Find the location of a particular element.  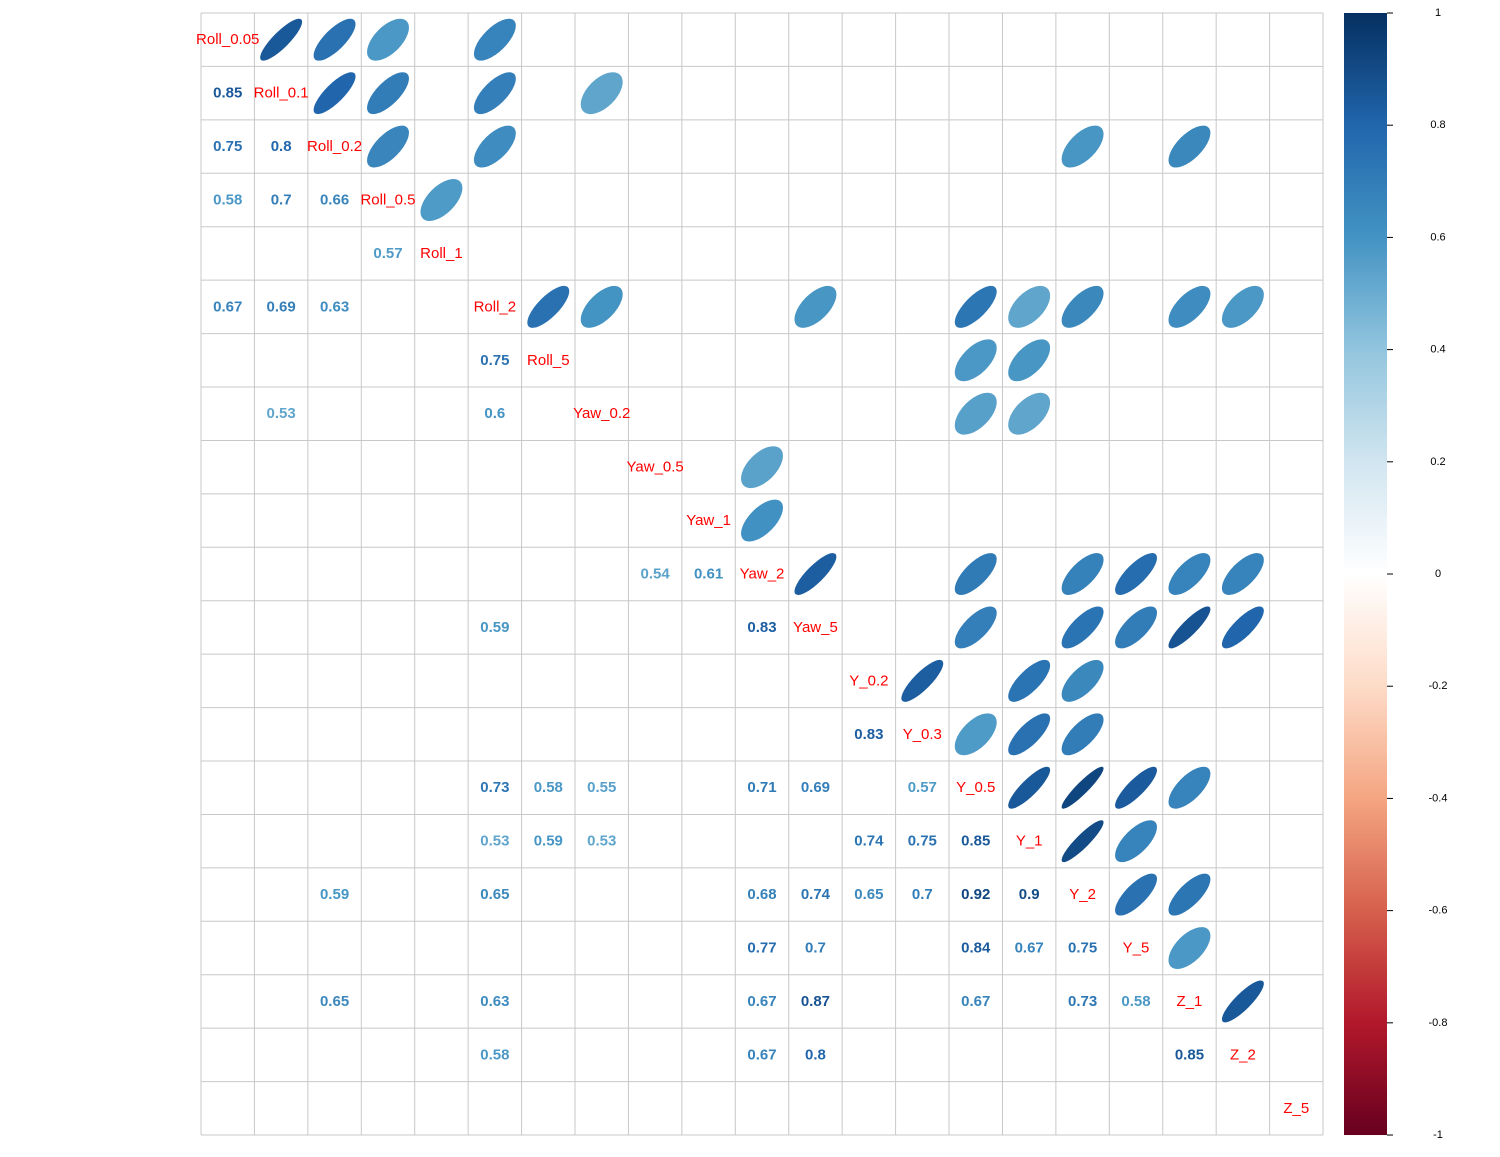

colorbar-tick-label: 0.6 is located at coordinates (1437, 237).